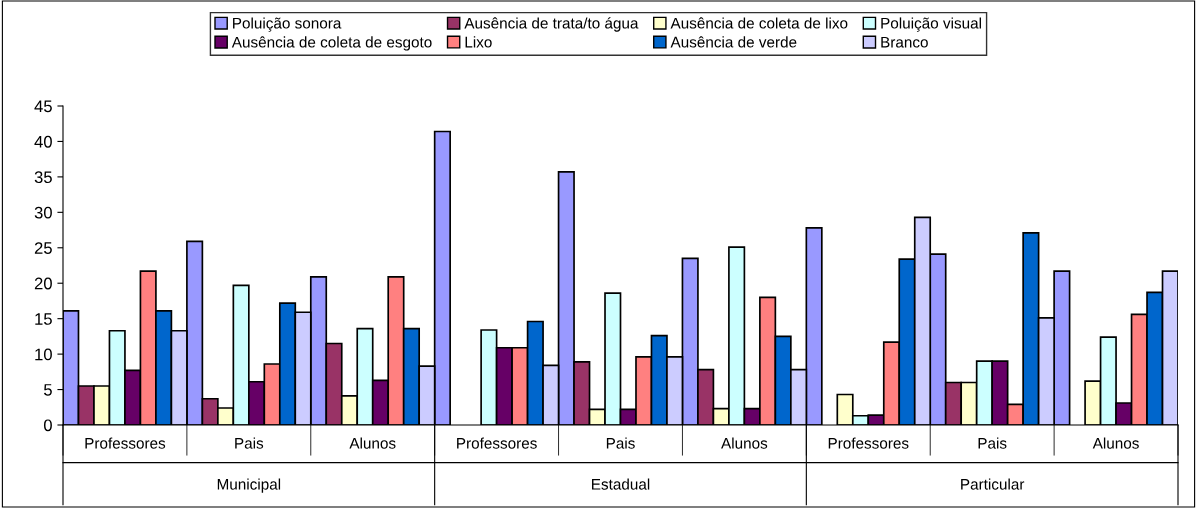 The image size is (1197, 508). I want to click on y-tick-label: 35, so click(43, 177).